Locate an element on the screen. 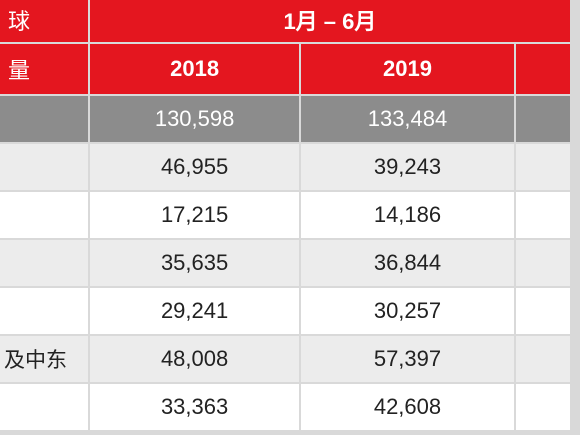  total-next-cell is located at coordinates (542, 119).